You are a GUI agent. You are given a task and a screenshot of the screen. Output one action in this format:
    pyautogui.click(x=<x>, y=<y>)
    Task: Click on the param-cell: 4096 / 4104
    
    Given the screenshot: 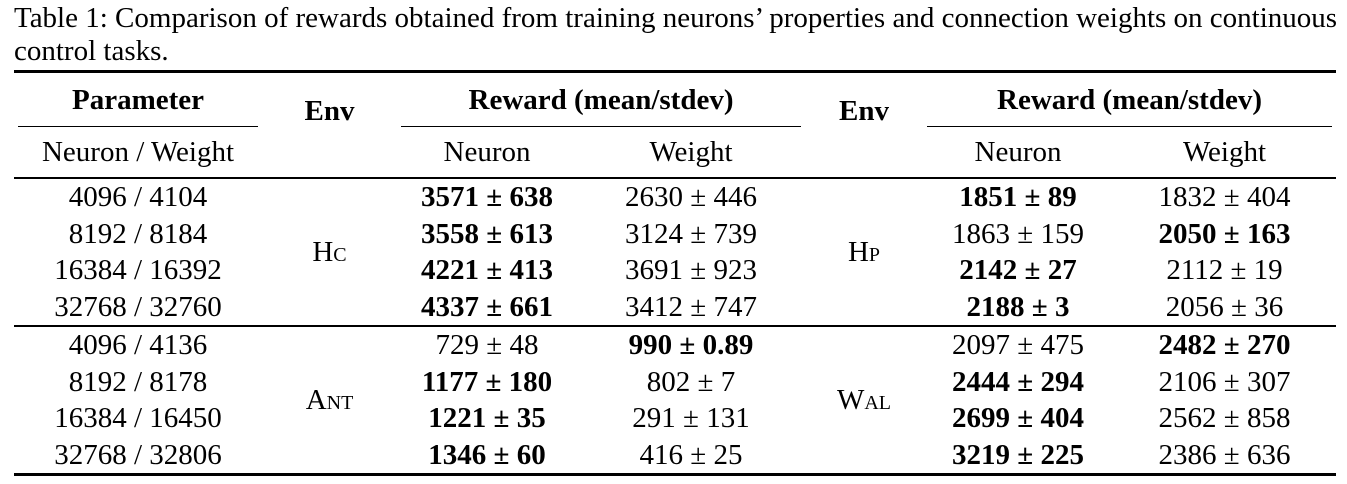 What is the action you would take?
    pyautogui.click(x=138, y=197)
    